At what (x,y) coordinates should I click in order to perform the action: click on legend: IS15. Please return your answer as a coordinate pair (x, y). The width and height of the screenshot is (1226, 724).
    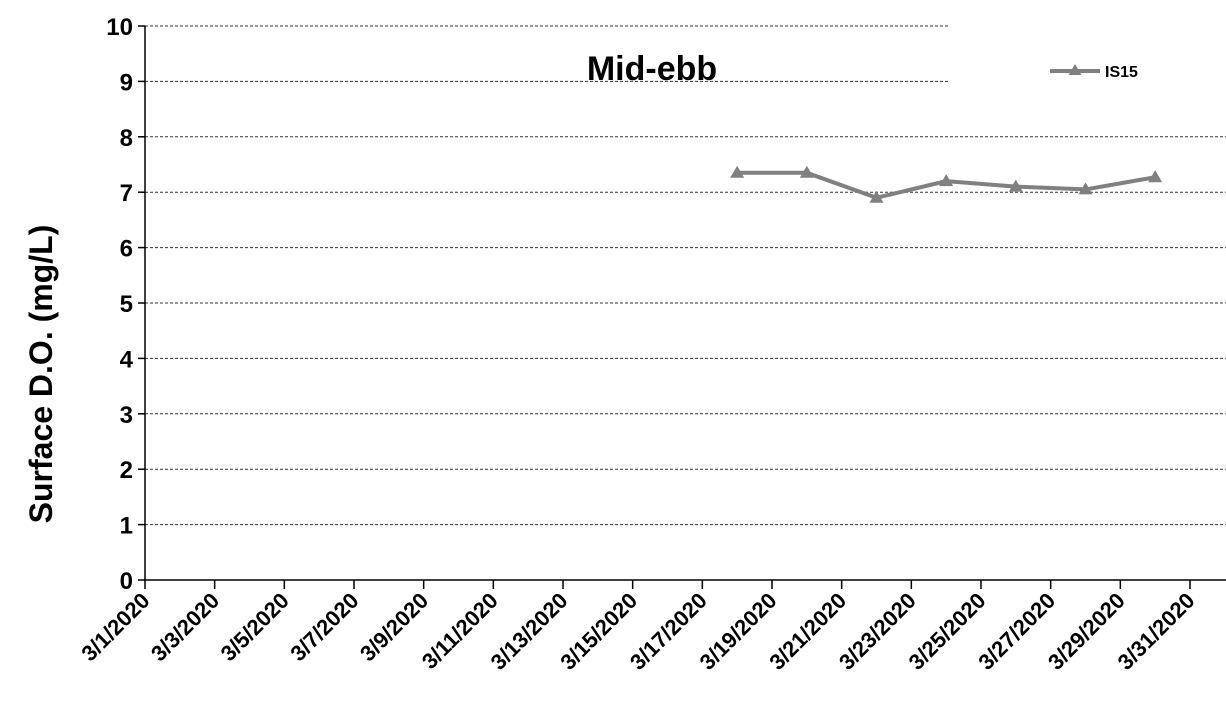
    Looking at the image, I should click on (1094, 72).